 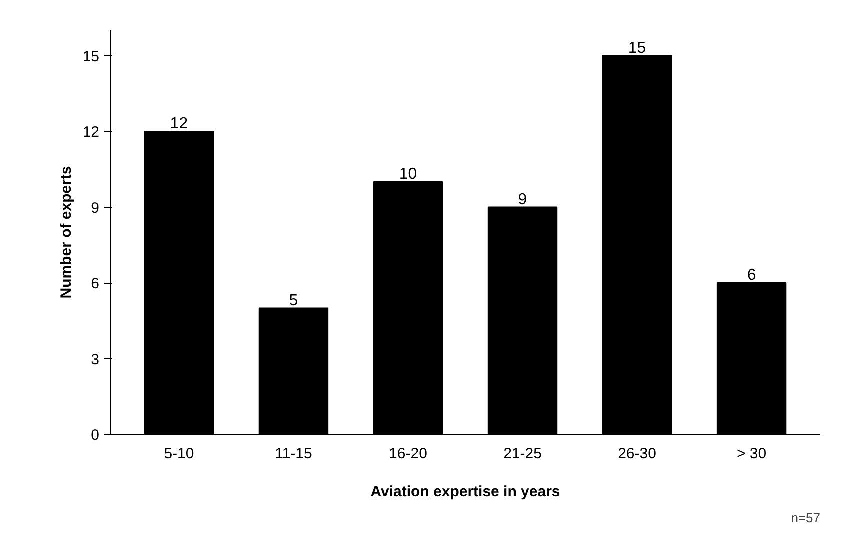 What do you see at coordinates (91, 57) in the screenshot?
I see `y-tick-label: 15` at bounding box center [91, 57].